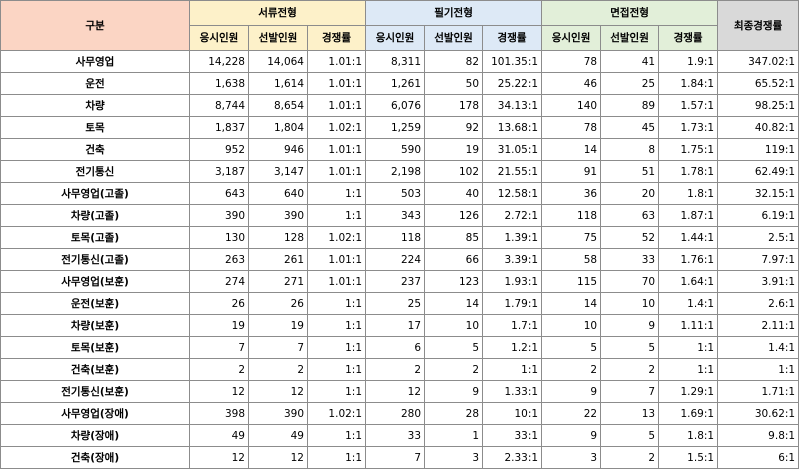 The height and width of the screenshot is (469, 800). I want to click on interview-selected-cell: 70, so click(630, 281).